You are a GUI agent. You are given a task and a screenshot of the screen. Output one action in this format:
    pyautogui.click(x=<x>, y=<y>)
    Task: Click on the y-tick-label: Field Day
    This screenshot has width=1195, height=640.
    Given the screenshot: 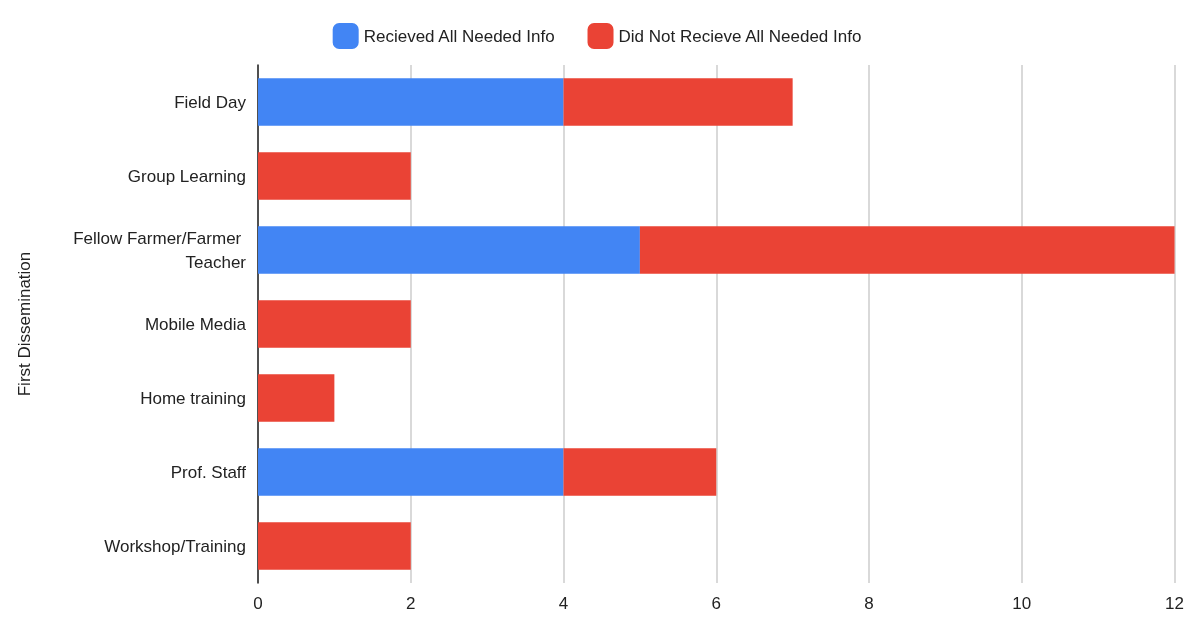 What is the action you would take?
    pyautogui.click(x=210, y=102)
    